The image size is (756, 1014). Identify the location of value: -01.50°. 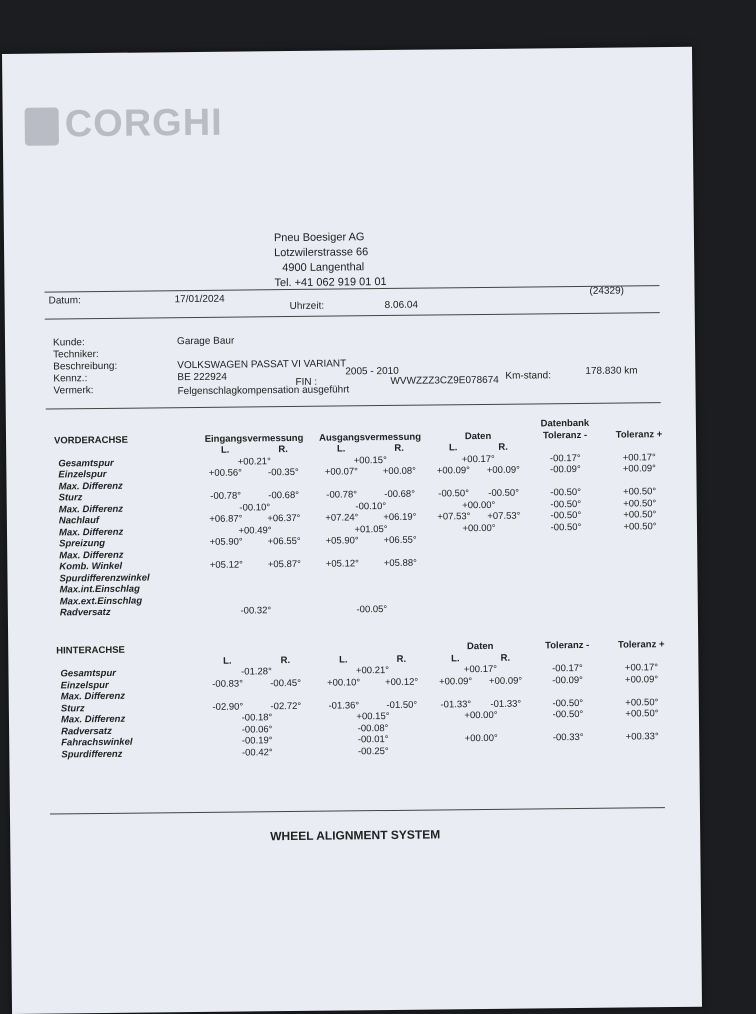
(402, 705).